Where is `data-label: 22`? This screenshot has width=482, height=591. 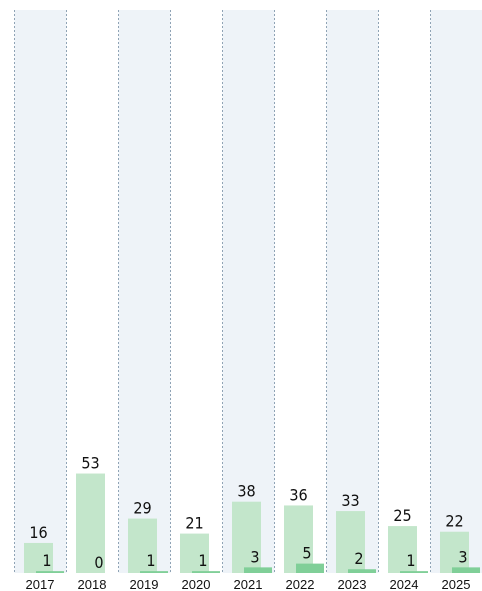
data-label: 22 is located at coordinates (454, 521).